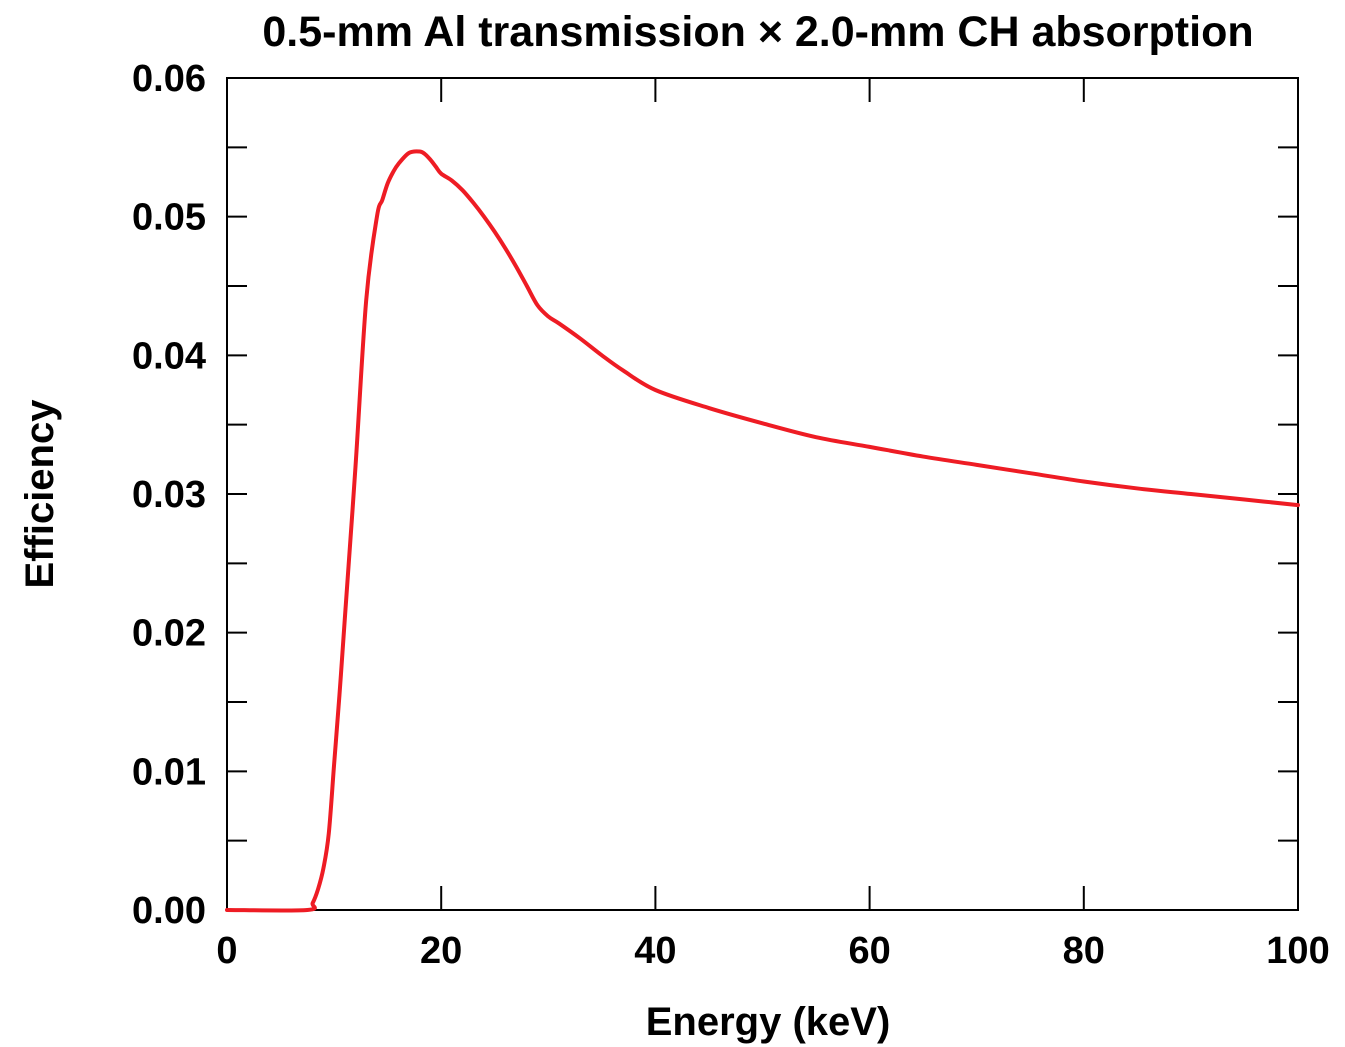  I want to click on x-tick-label: 0, so click(226, 951).